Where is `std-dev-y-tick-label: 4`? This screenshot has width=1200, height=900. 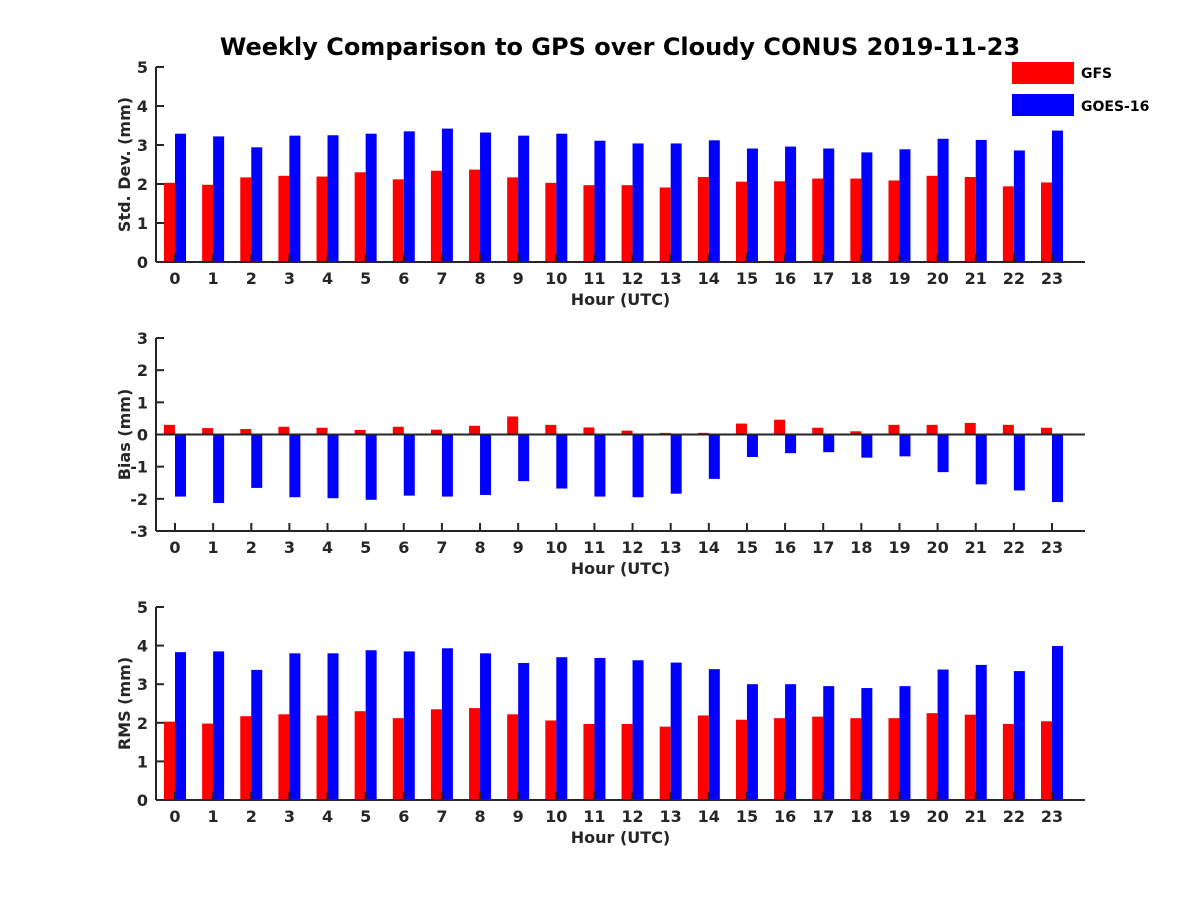
std-dev-y-tick-label: 4 is located at coordinates (142, 106).